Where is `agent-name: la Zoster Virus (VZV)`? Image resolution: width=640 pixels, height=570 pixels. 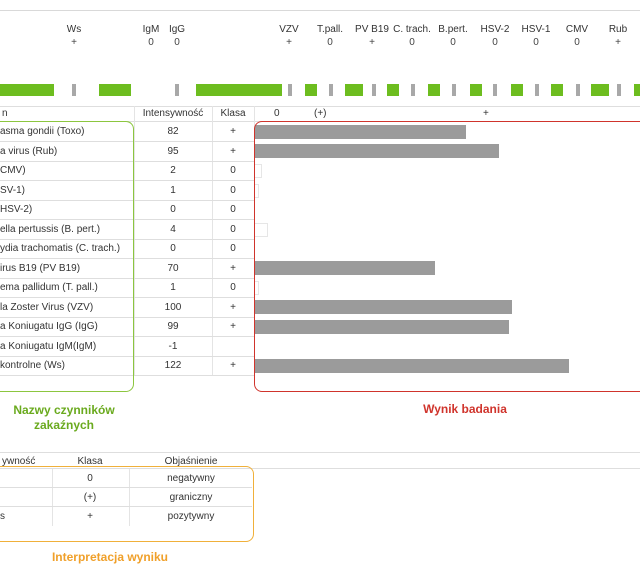
agent-name: la Zoster Virus (VZV) is located at coordinates (47, 307).